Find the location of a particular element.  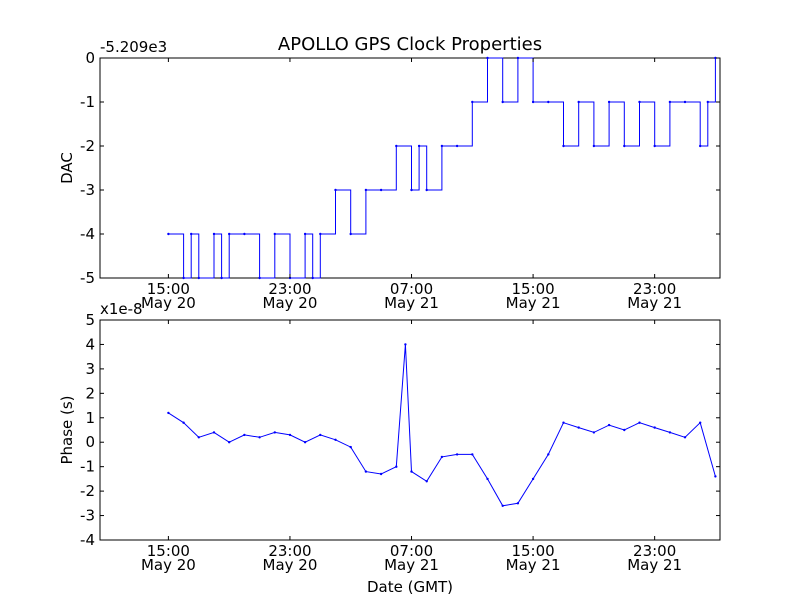

x-axis-label: Date (GMT) is located at coordinates (410, 587).